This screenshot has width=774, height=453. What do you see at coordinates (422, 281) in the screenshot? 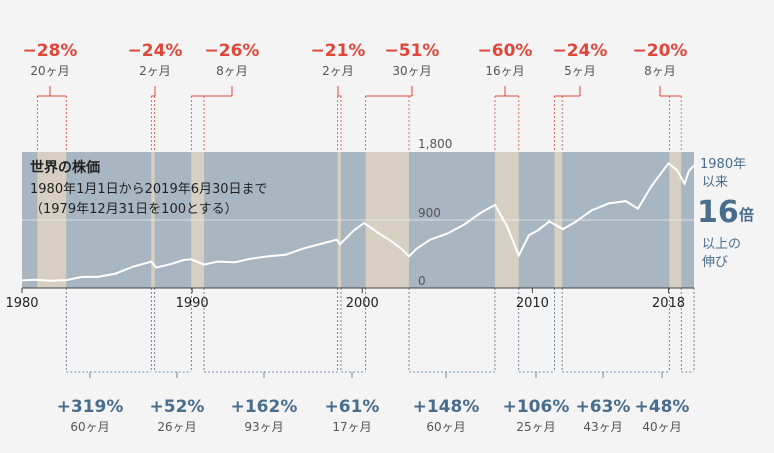
I see `y-tick-label-0: 0` at bounding box center [422, 281].